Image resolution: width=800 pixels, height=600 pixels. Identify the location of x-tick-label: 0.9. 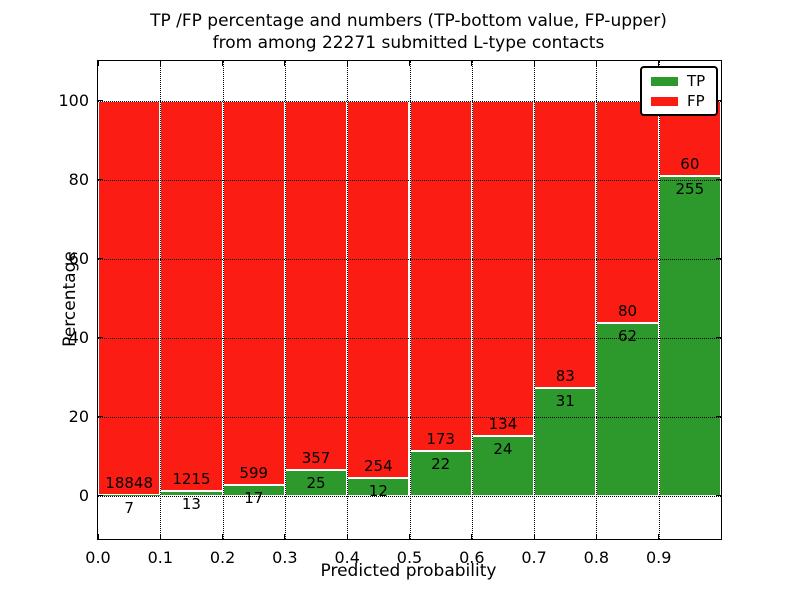
(658, 557).